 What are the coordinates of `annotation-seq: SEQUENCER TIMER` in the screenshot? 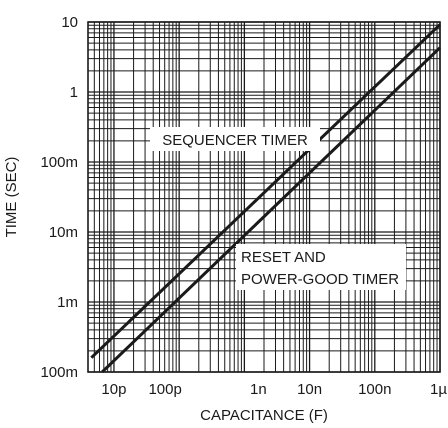 It's located at (235, 139).